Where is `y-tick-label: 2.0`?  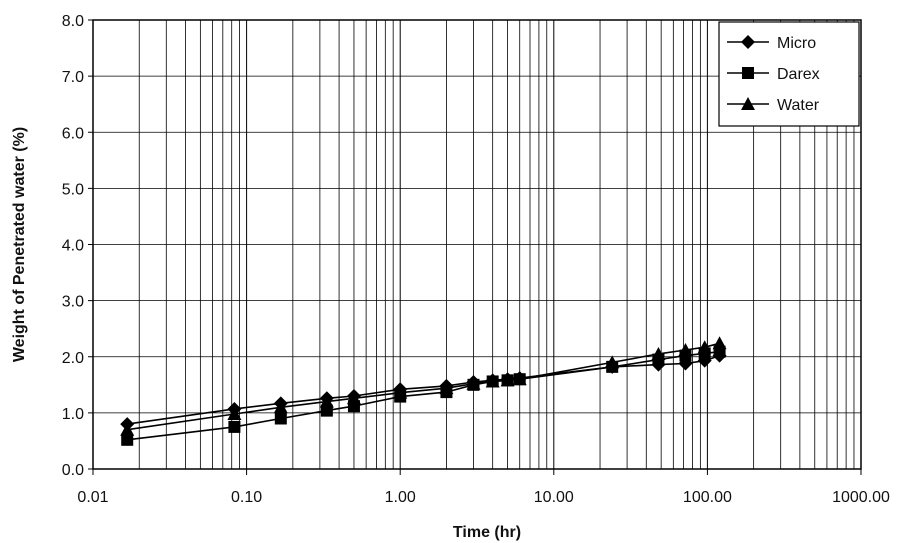
y-tick-label: 2.0 is located at coordinates (73, 358).